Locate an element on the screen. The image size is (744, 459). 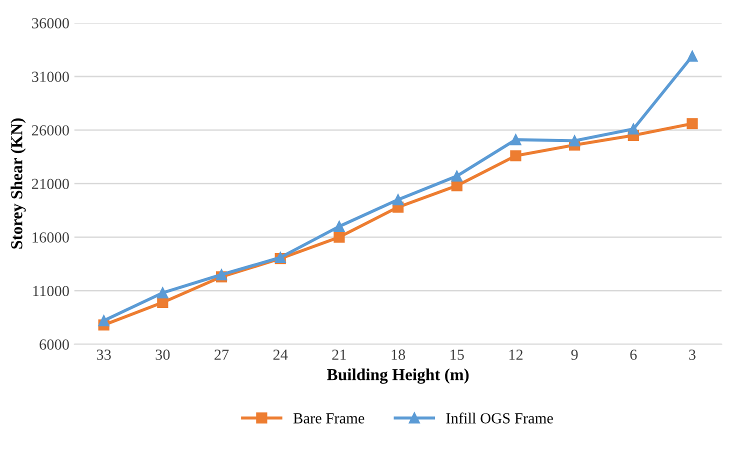
legend-label: Bare Frame is located at coordinates (328, 418).